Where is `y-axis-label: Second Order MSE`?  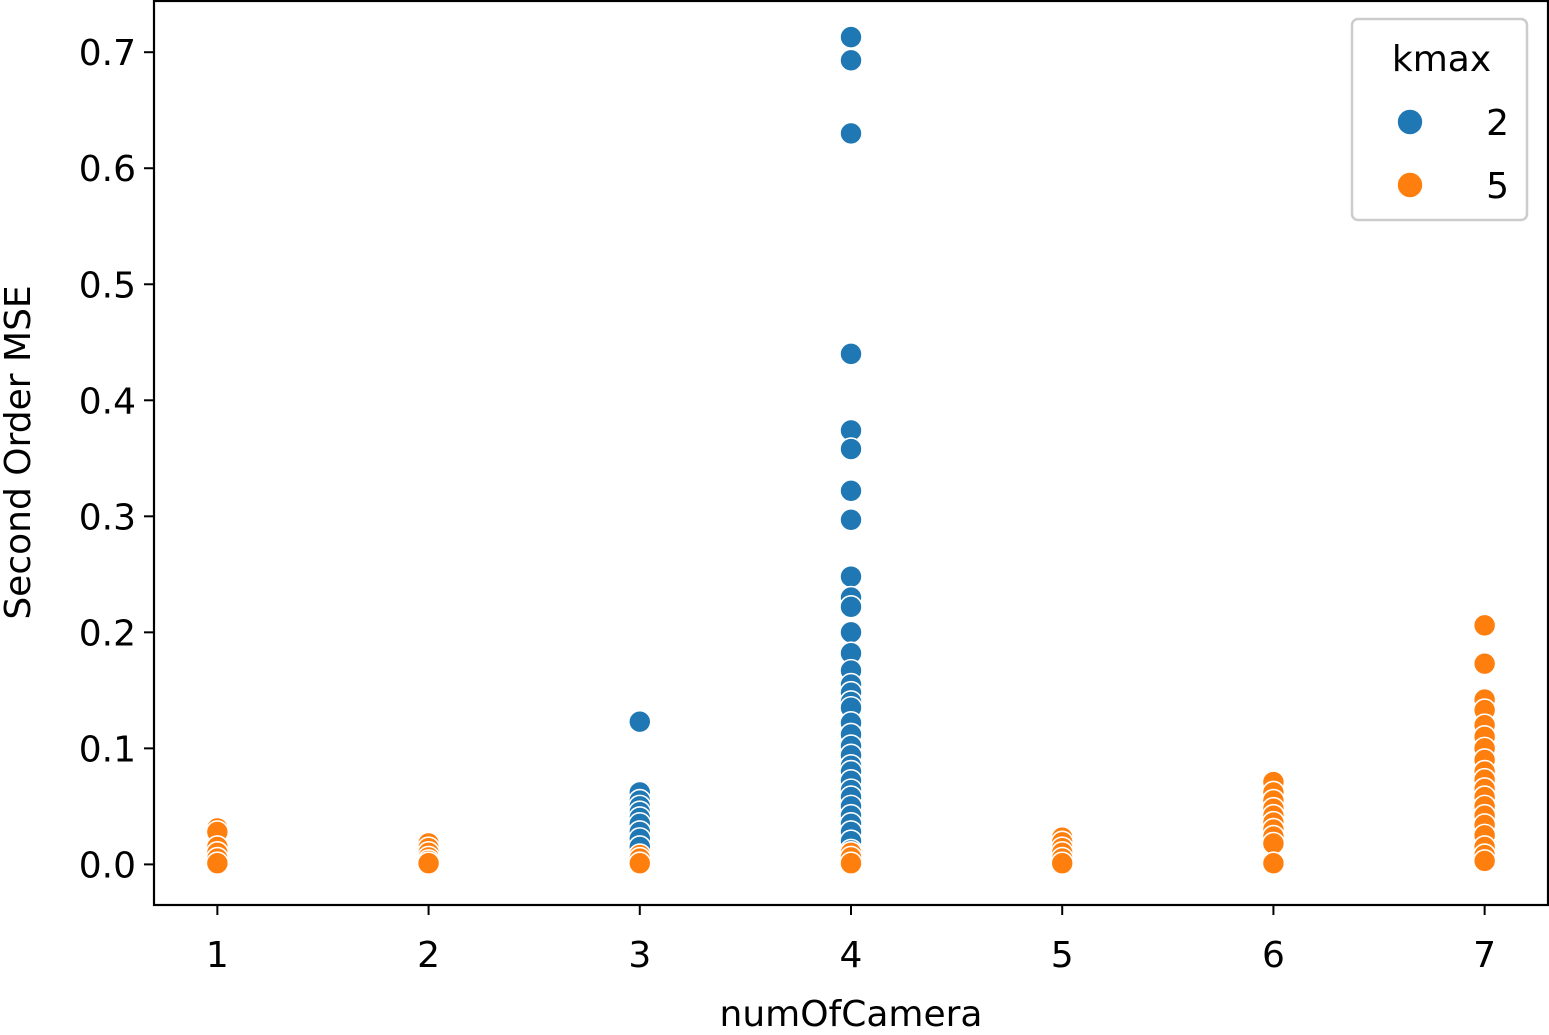 y-axis-label: Second Order MSE is located at coordinates (19, 452).